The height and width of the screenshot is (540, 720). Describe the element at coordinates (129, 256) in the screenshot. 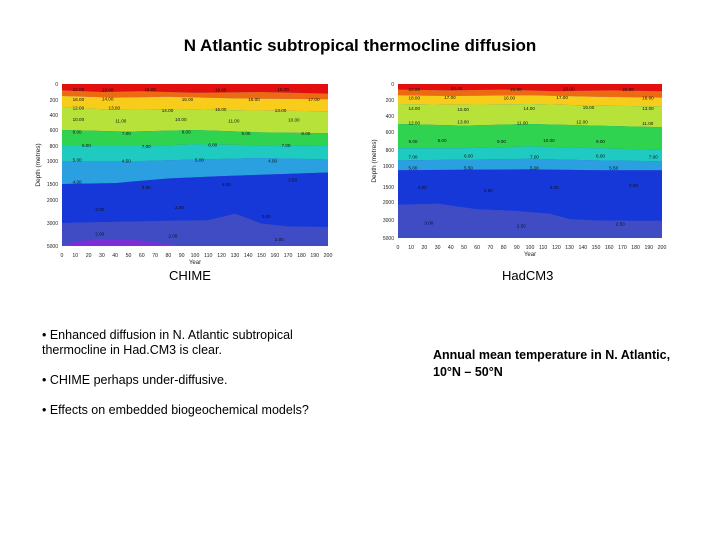

I see `x-tick-label: 50` at that location.